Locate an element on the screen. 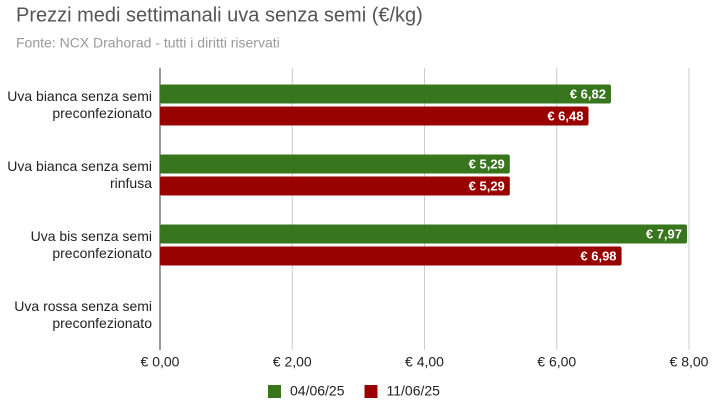 This screenshot has width=712, height=401. category-label-box: Uva bianca senza semi preconfezionato is located at coordinates (79, 104).